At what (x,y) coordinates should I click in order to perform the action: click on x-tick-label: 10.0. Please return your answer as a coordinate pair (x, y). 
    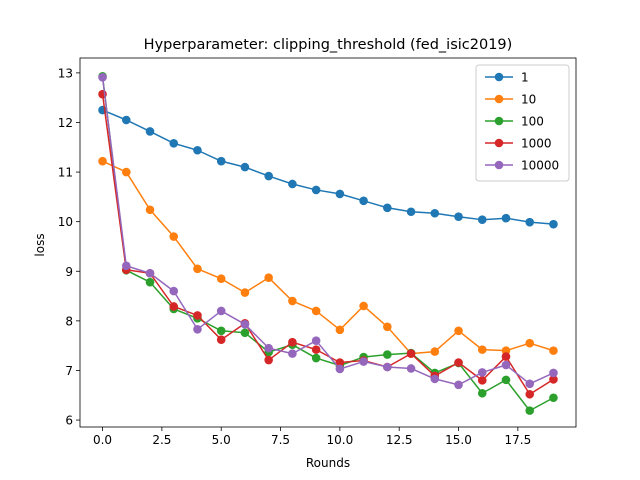
    Looking at the image, I should click on (340, 440).